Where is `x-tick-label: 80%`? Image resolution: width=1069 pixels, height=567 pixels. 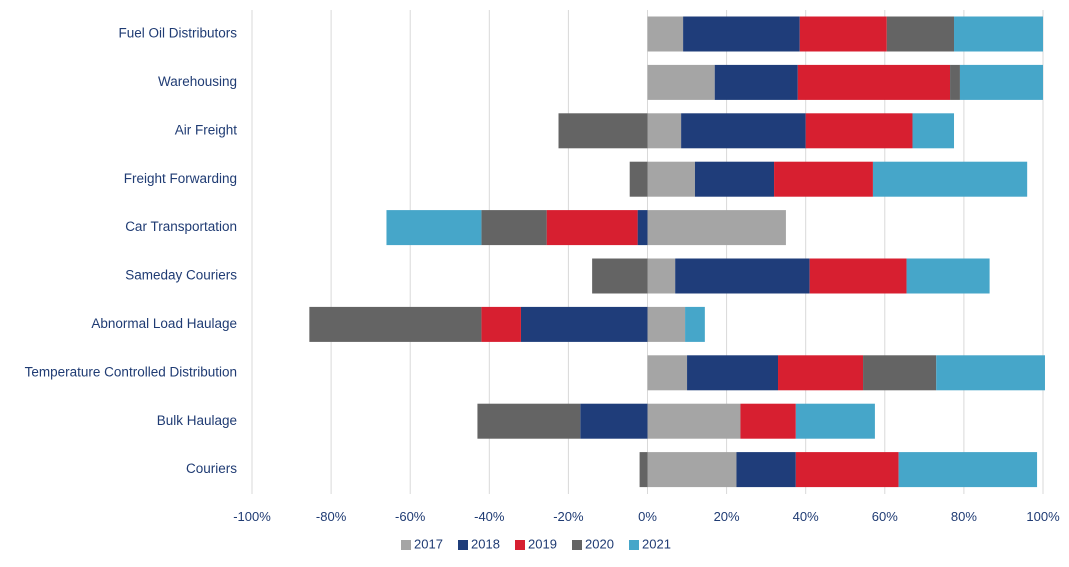
x-tick-label: 80% is located at coordinates (964, 516).